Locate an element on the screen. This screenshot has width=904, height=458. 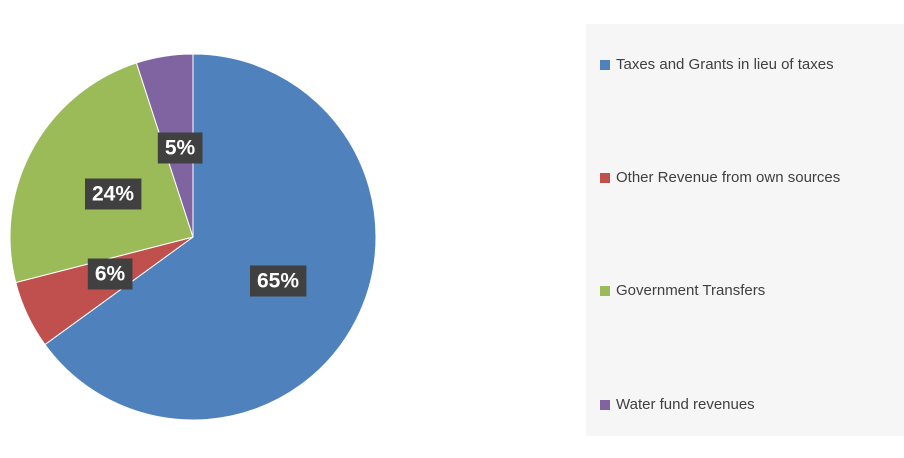
legend-label-government-transfers: Government Transfers is located at coordinates (691, 290).